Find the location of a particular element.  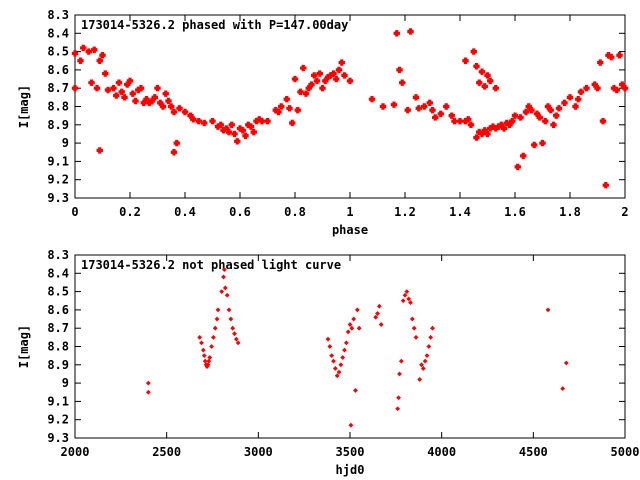

x-axis-label: hjd0 is located at coordinates (350, 470).